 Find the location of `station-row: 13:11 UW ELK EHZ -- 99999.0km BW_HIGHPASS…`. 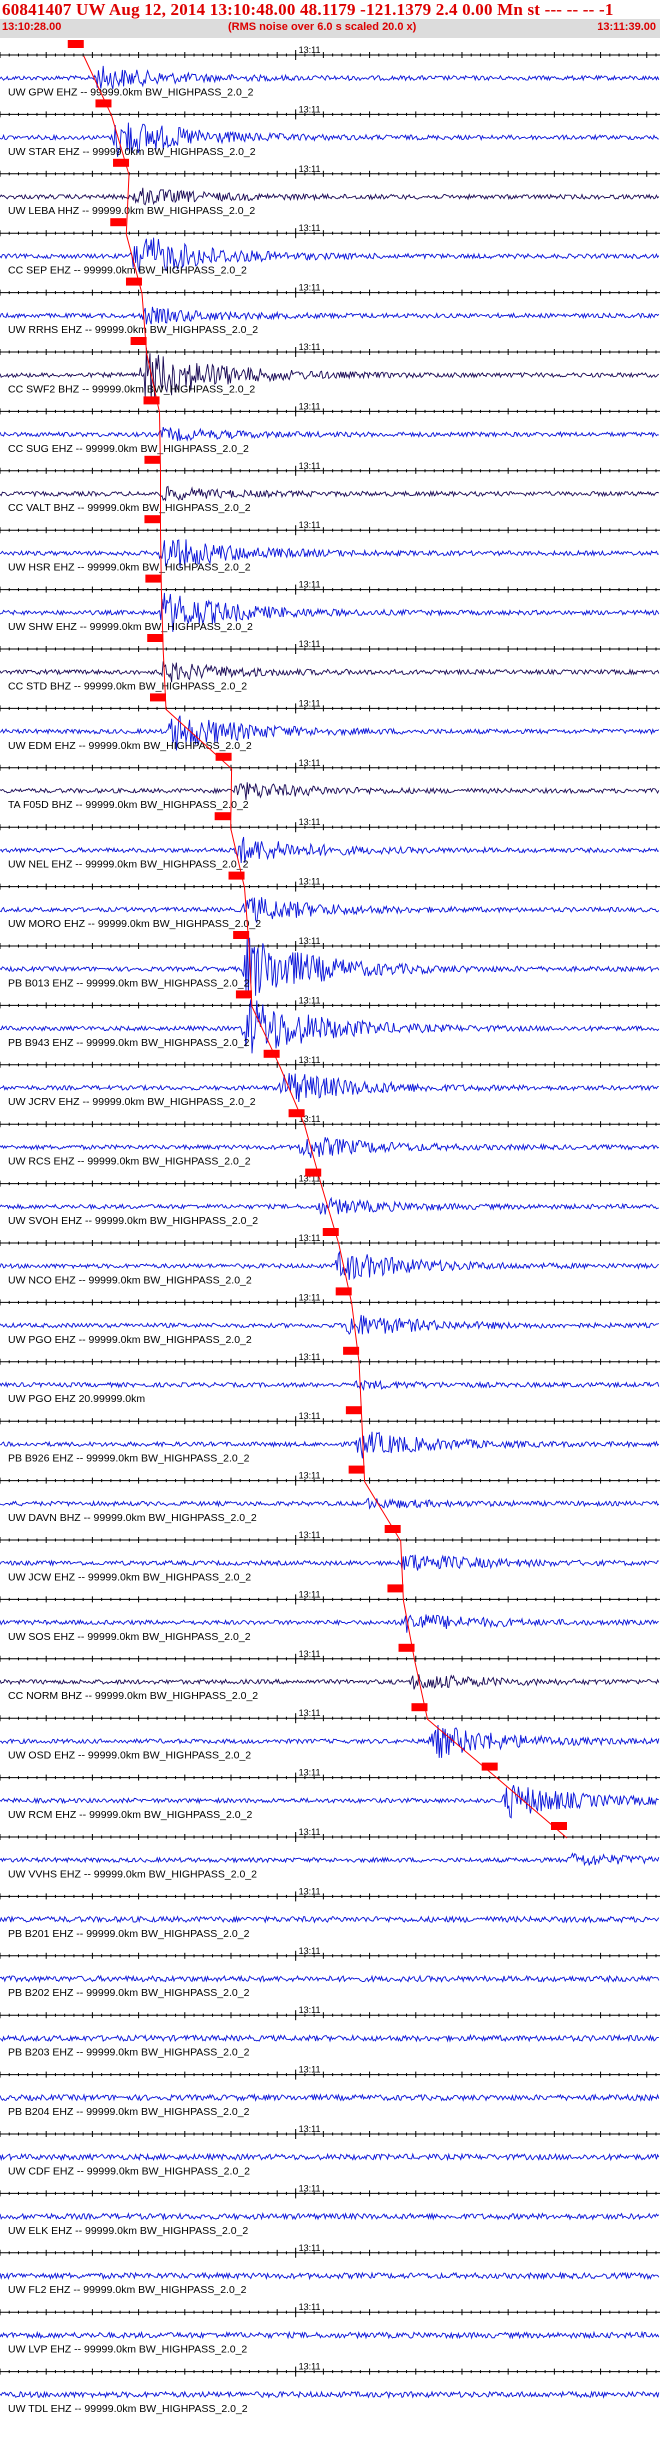

station-row: 13:11 UW ELK EHZ -- 99999.0km BW_HIGHPASS… is located at coordinates (330, 2210).